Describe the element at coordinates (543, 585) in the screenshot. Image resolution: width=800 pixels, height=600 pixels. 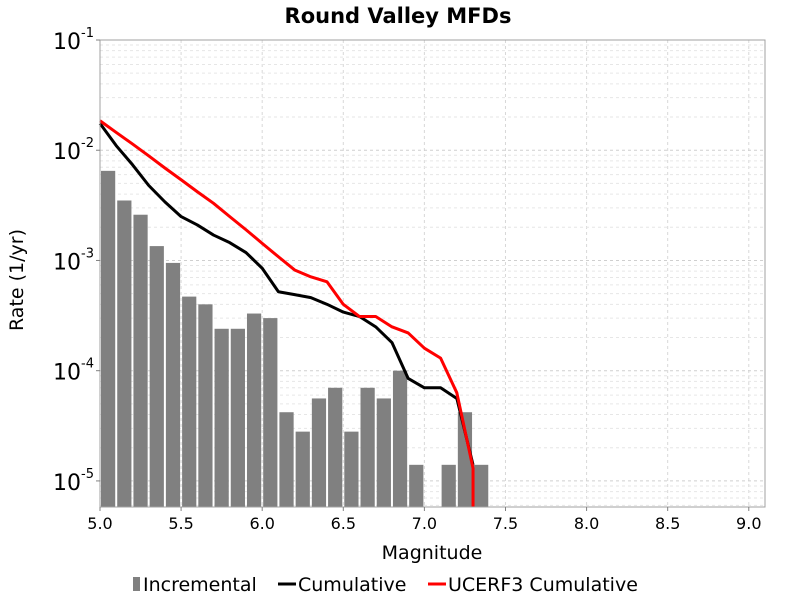
I see `legend-label-ucerf3: UCERF3 Cumulative` at that location.